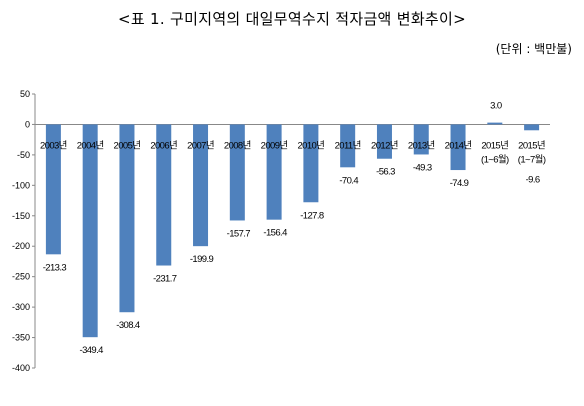  I want to click on category-label: 2015년 (1~7월), so click(532, 152).